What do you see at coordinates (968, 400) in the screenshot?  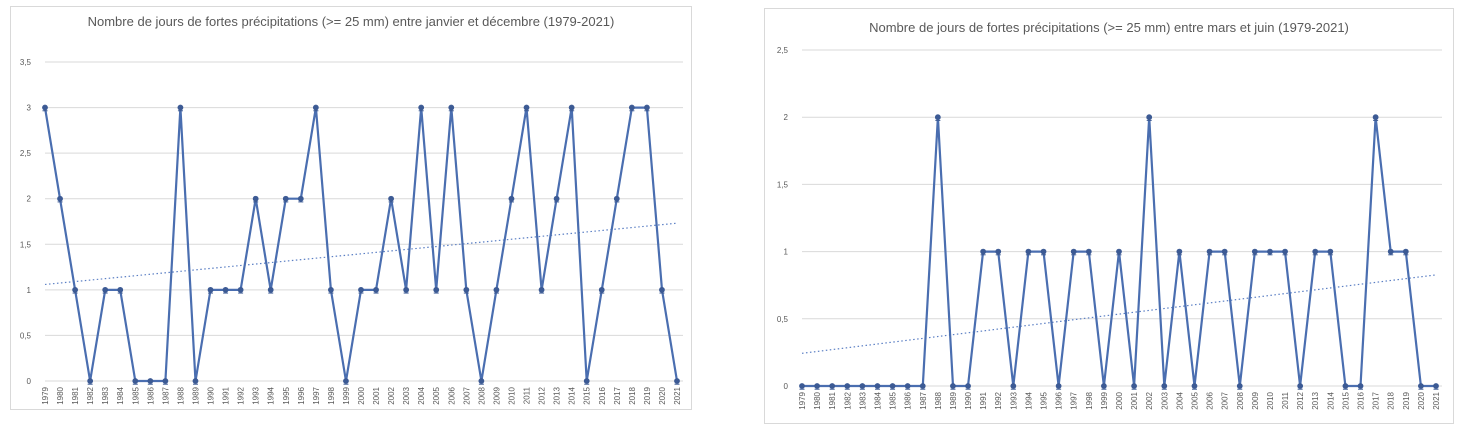 I see `x-tick-label: 1990` at bounding box center [968, 400].